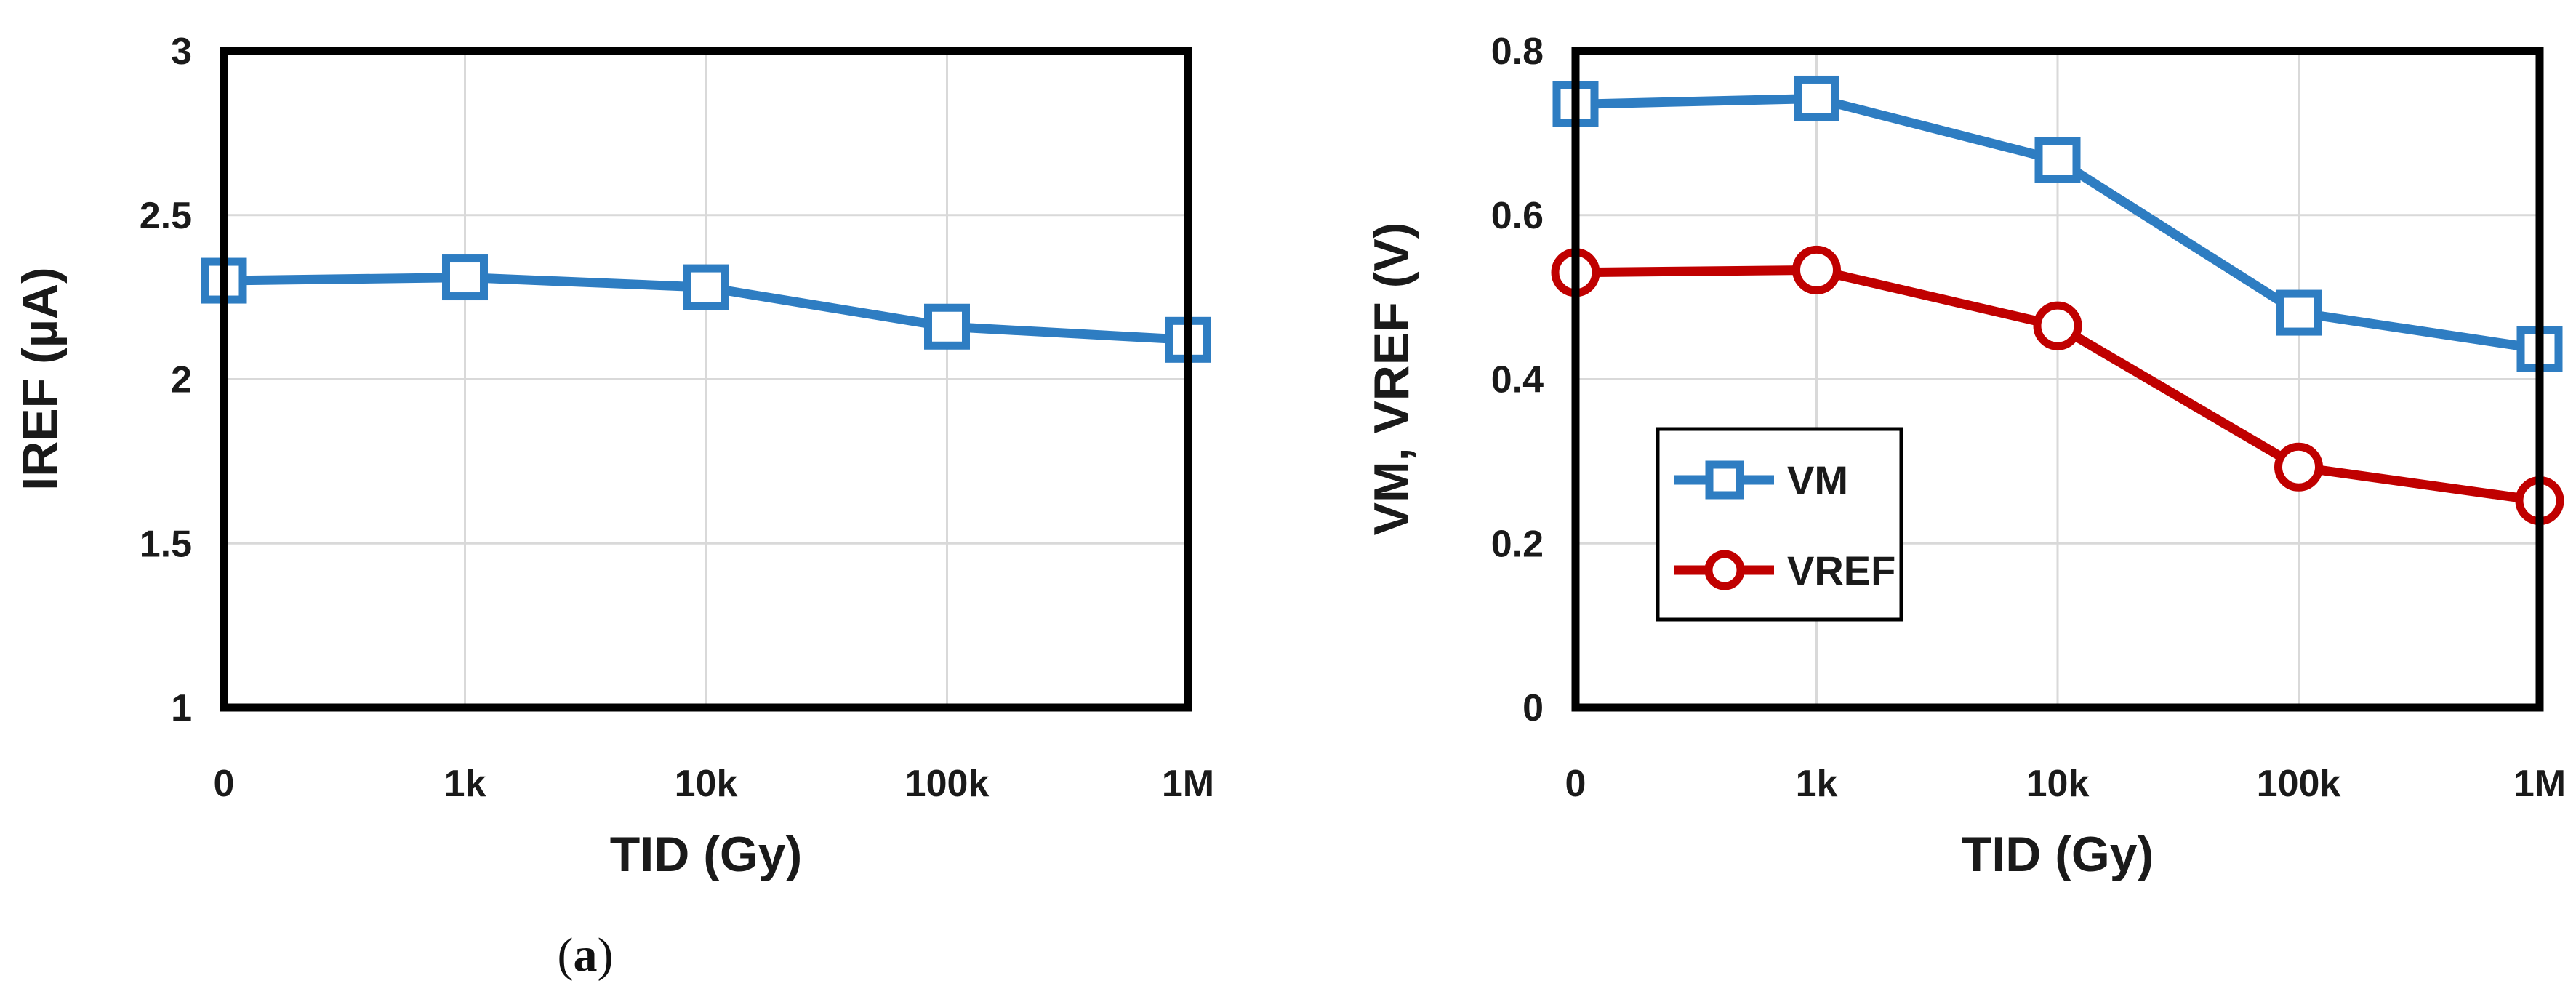 The width and height of the screenshot is (2576, 994). I want to click on y-tick-labels: 0 0.2 0.4 0.6 0.8, so click(1517, 380).